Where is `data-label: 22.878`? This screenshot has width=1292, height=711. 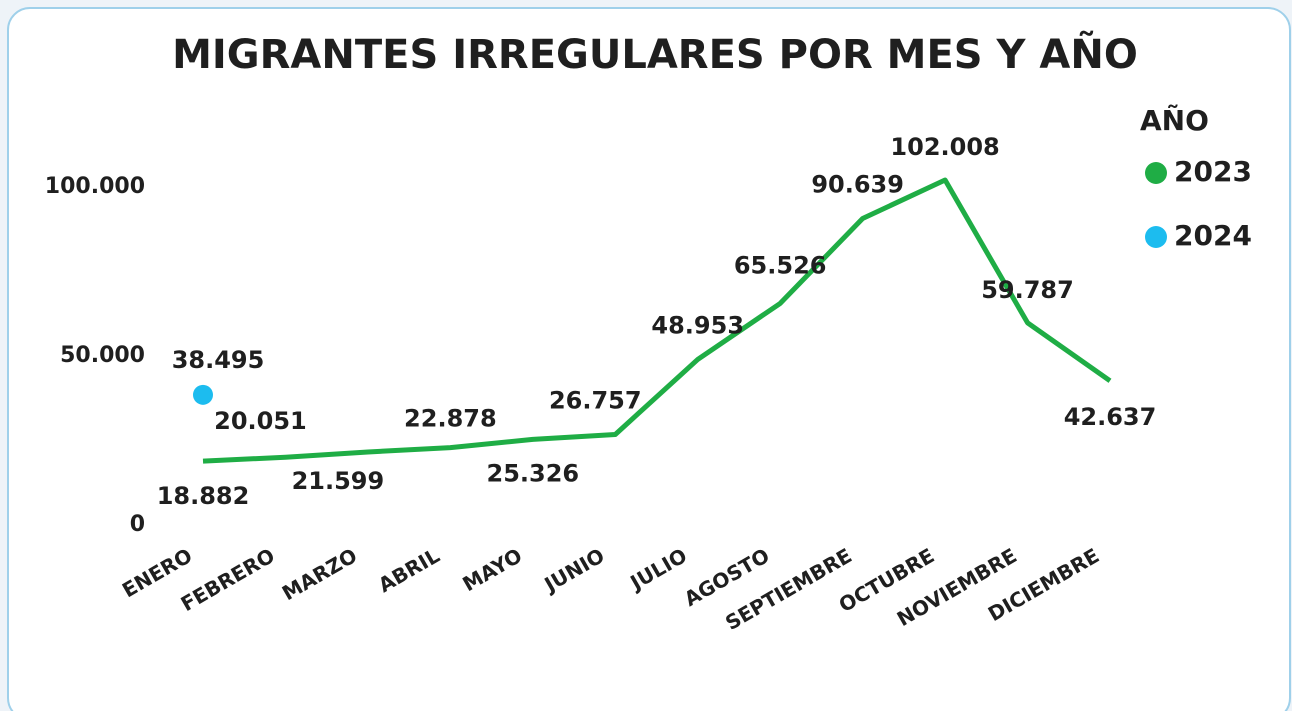
data-label: 22.878 is located at coordinates (450, 419).